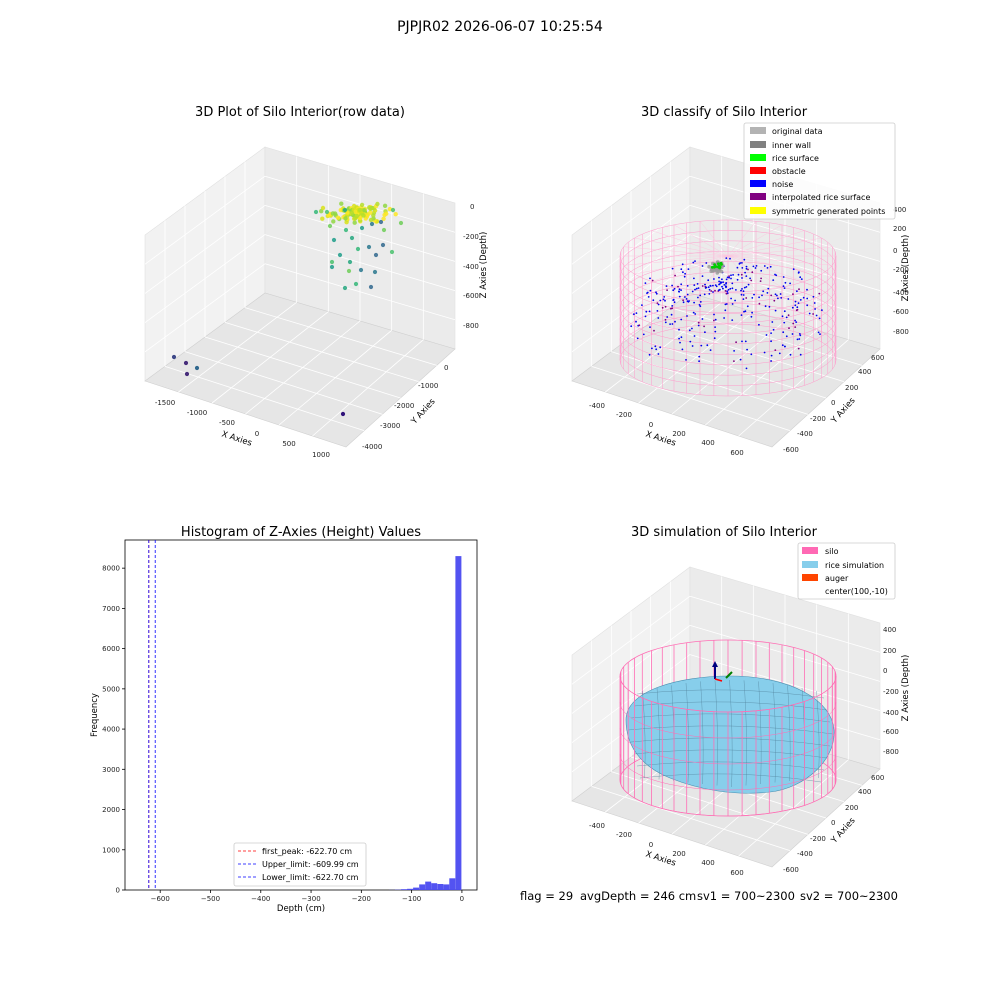  I want to click on legend-swatch-obstacle, so click(758, 170).